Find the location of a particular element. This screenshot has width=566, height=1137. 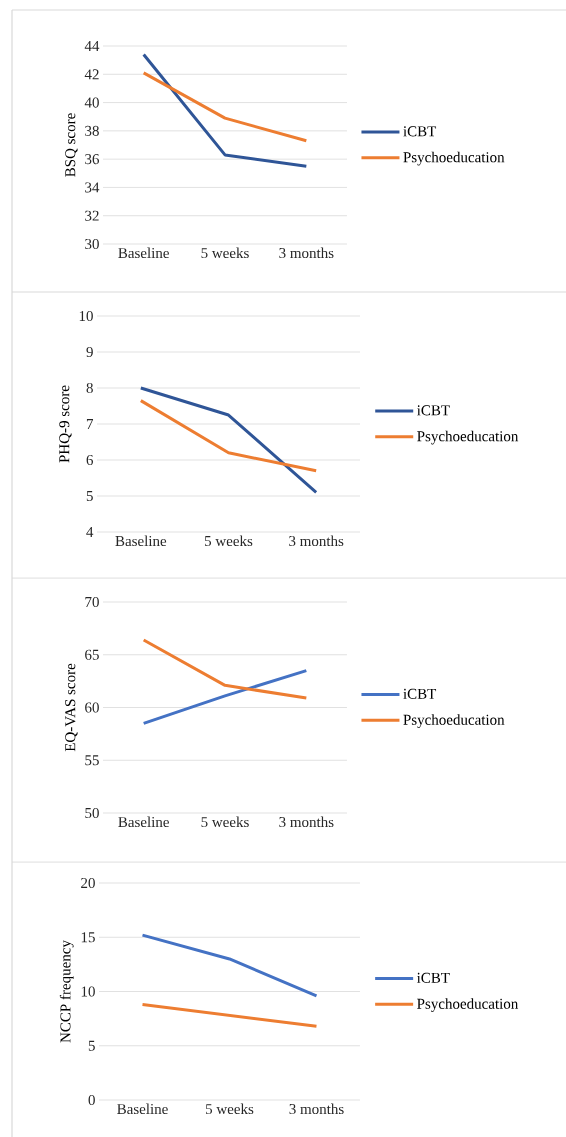

y-axis-title: EQ-VAS score is located at coordinates (71, 707).